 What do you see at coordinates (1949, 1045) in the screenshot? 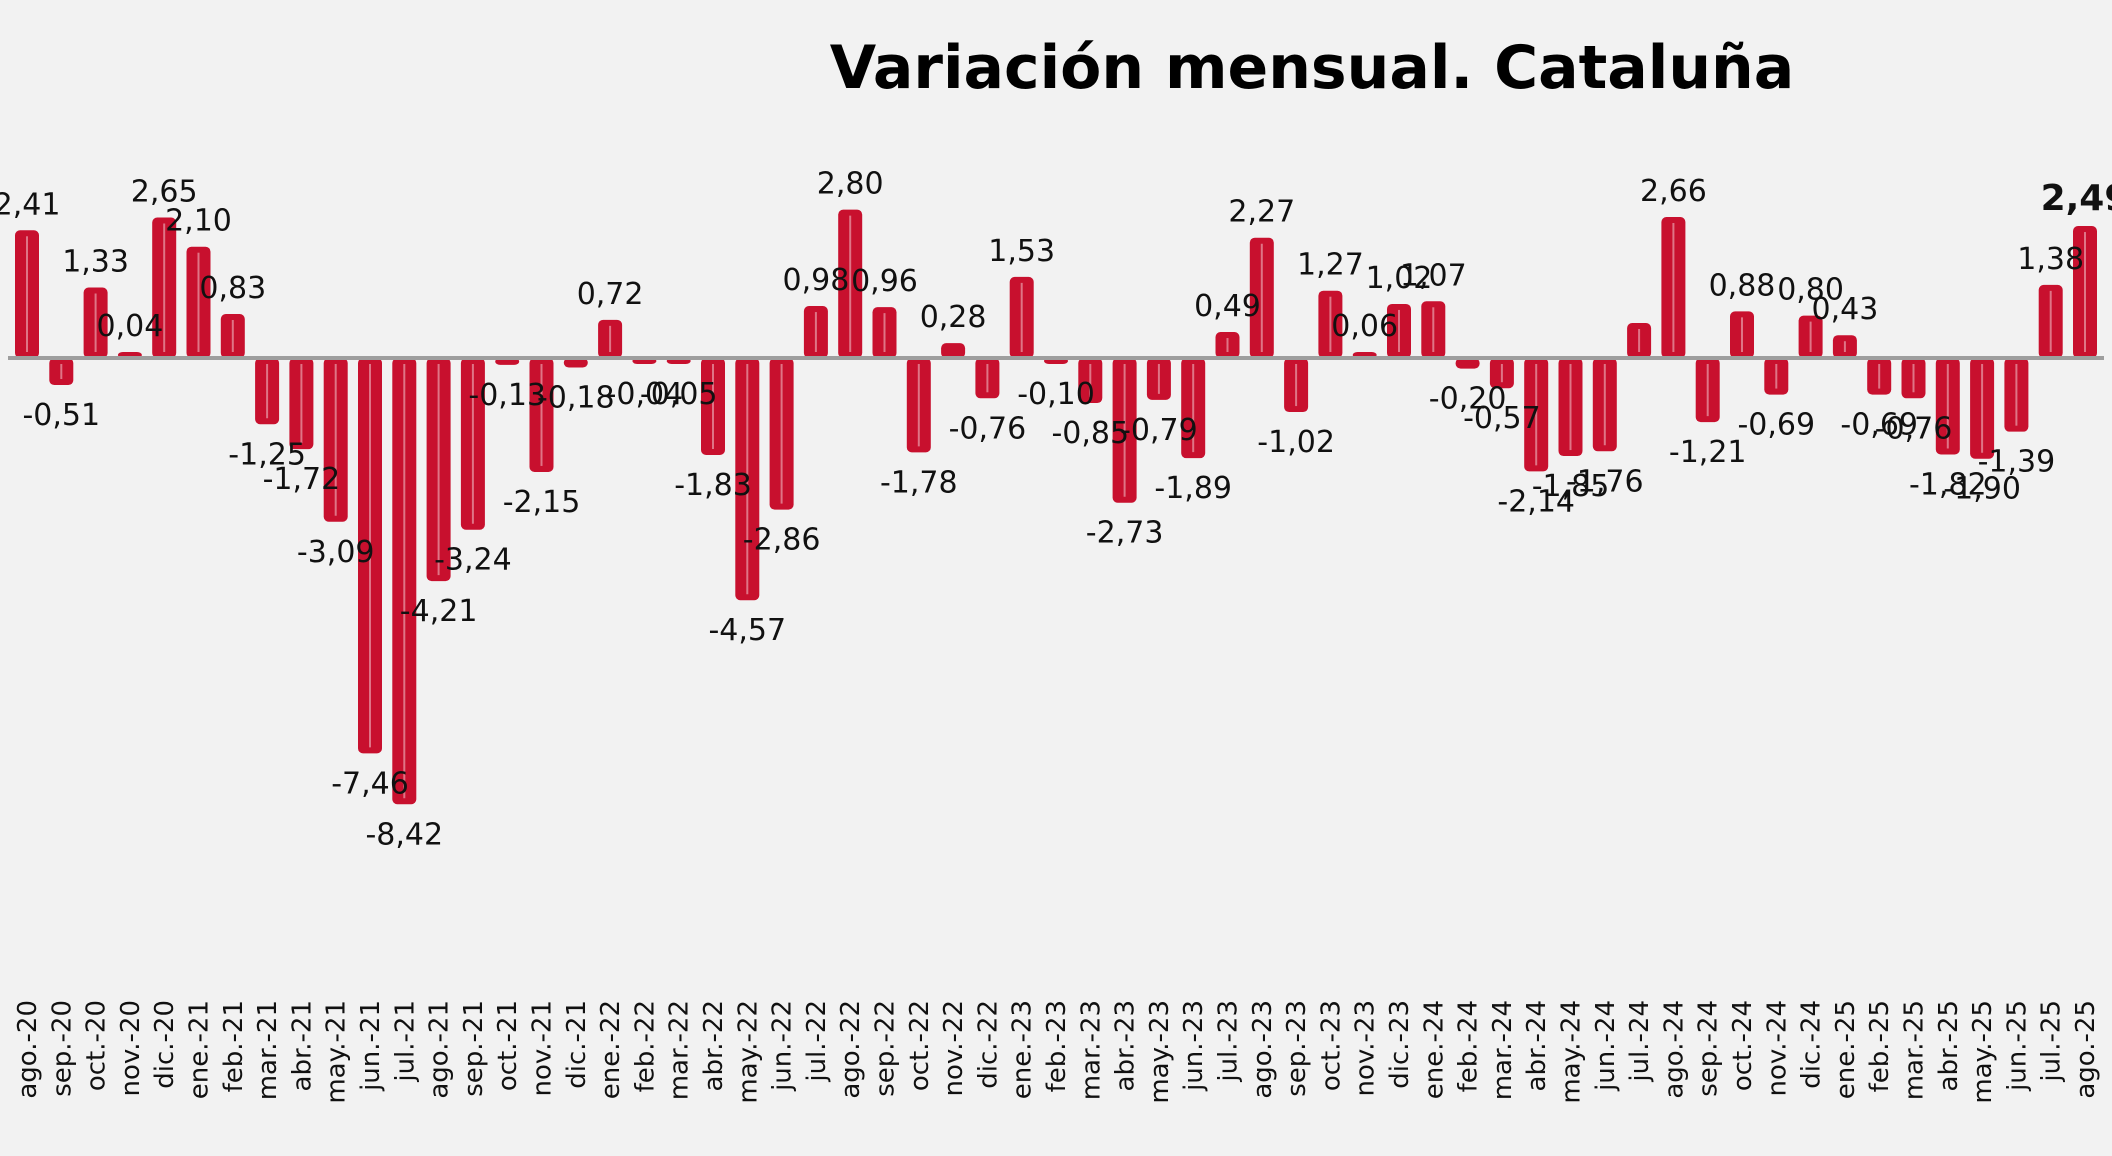
I see `x-tick-label: abr.-25` at bounding box center [1949, 1045].